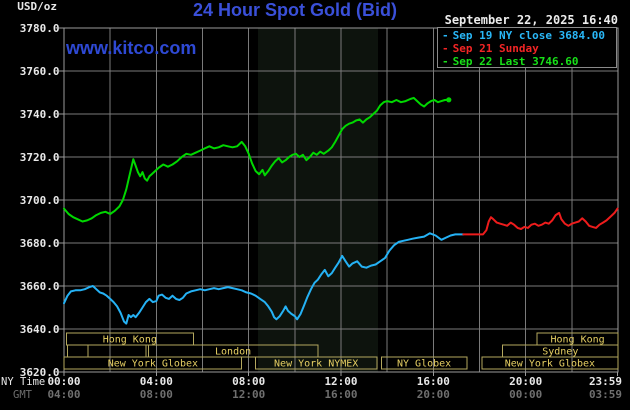 The image size is (630, 410). Describe the element at coordinates (449, 100) in the screenshot. I see `last-price-marker` at that location.